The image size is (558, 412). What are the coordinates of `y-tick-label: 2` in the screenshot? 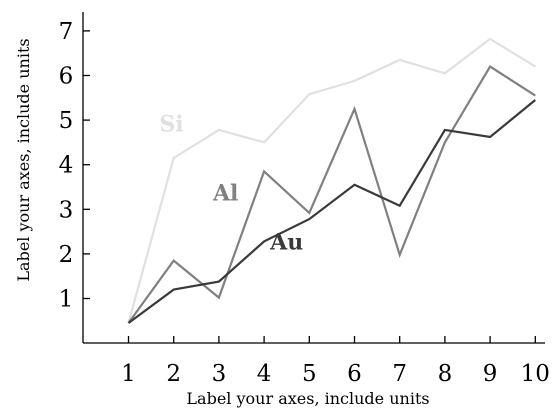 It's located at (66, 255).